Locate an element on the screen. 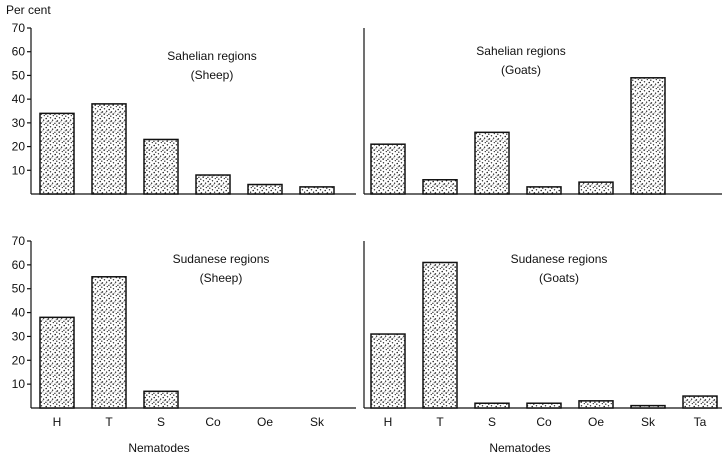 The image size is (726, 459). x-axis-label-left: Nematodes is located at coordinates (158, 448).